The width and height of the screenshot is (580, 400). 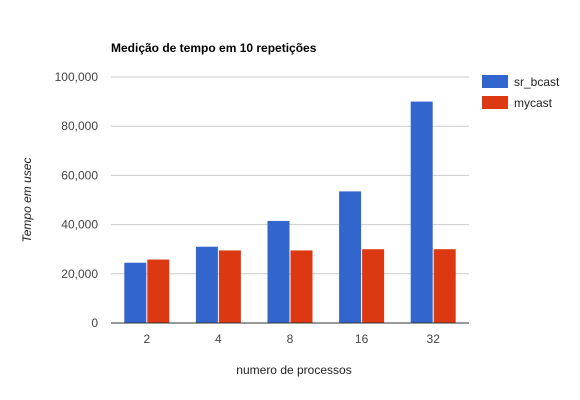 What do you see at coordinates (79, 175) in the screenshot?
I see `y-tick-label: 60,000` at bounding box center [79, 175].